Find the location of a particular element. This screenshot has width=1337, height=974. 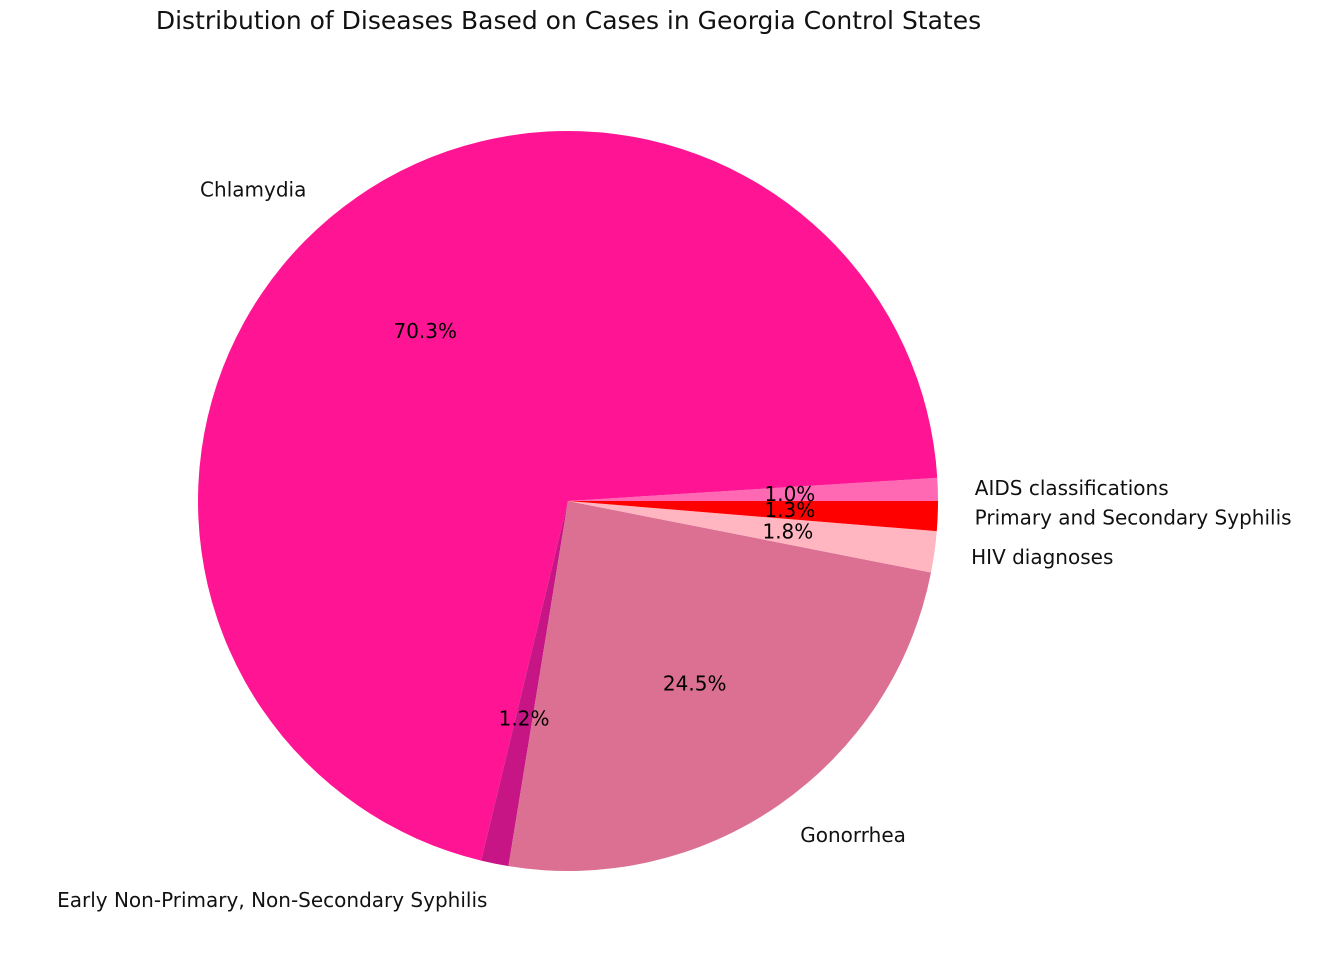

slice-percent-1: 70.3% is located at coordinates (425, 331).